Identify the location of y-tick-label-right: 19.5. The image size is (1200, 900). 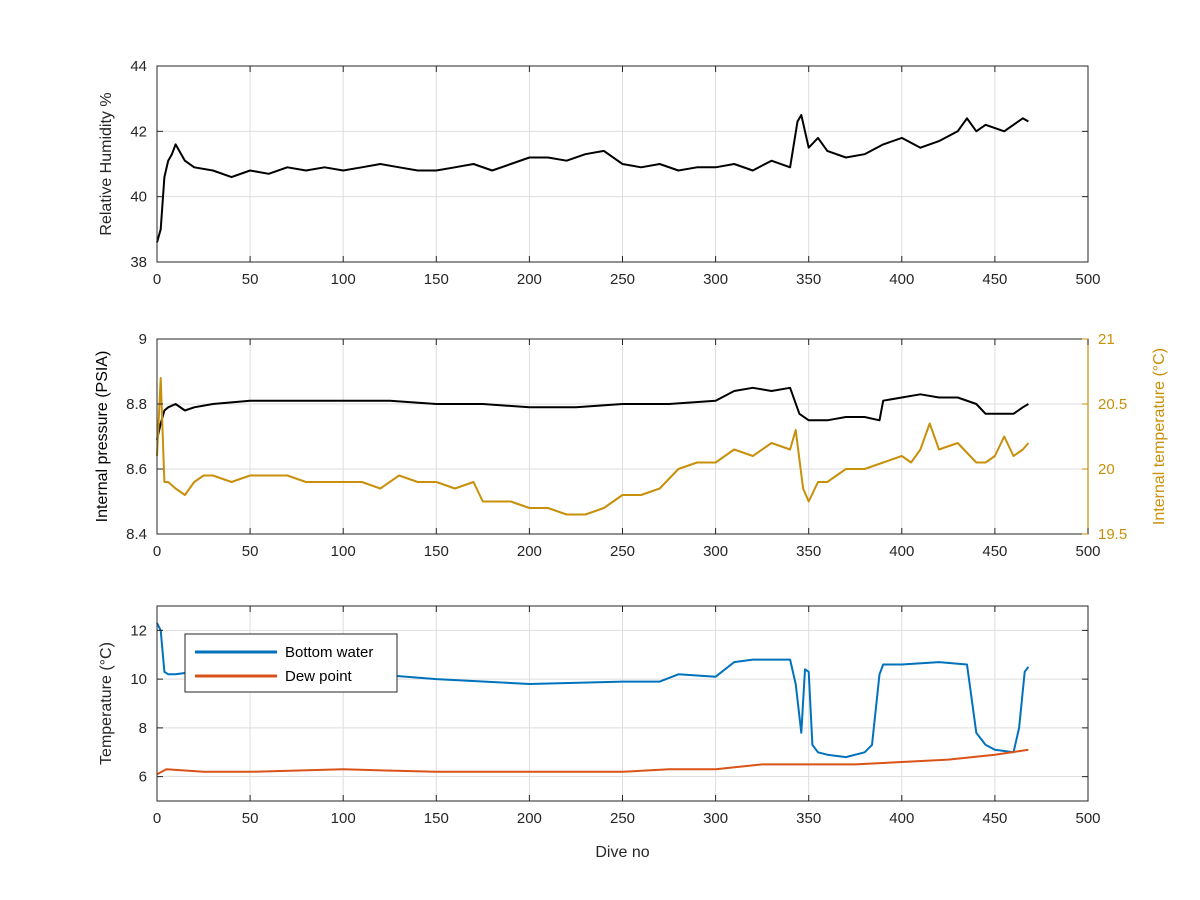
(1112, 534).